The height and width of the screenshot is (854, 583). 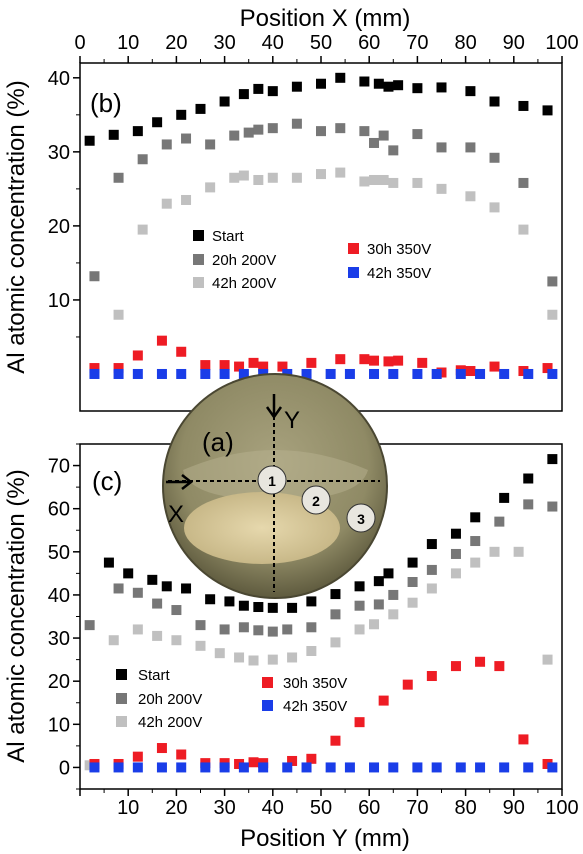 What do you see at coordinates (274, 407) in the screenshot?
I see `inset-y-arrow-icon` at bounding box center [274, 407].